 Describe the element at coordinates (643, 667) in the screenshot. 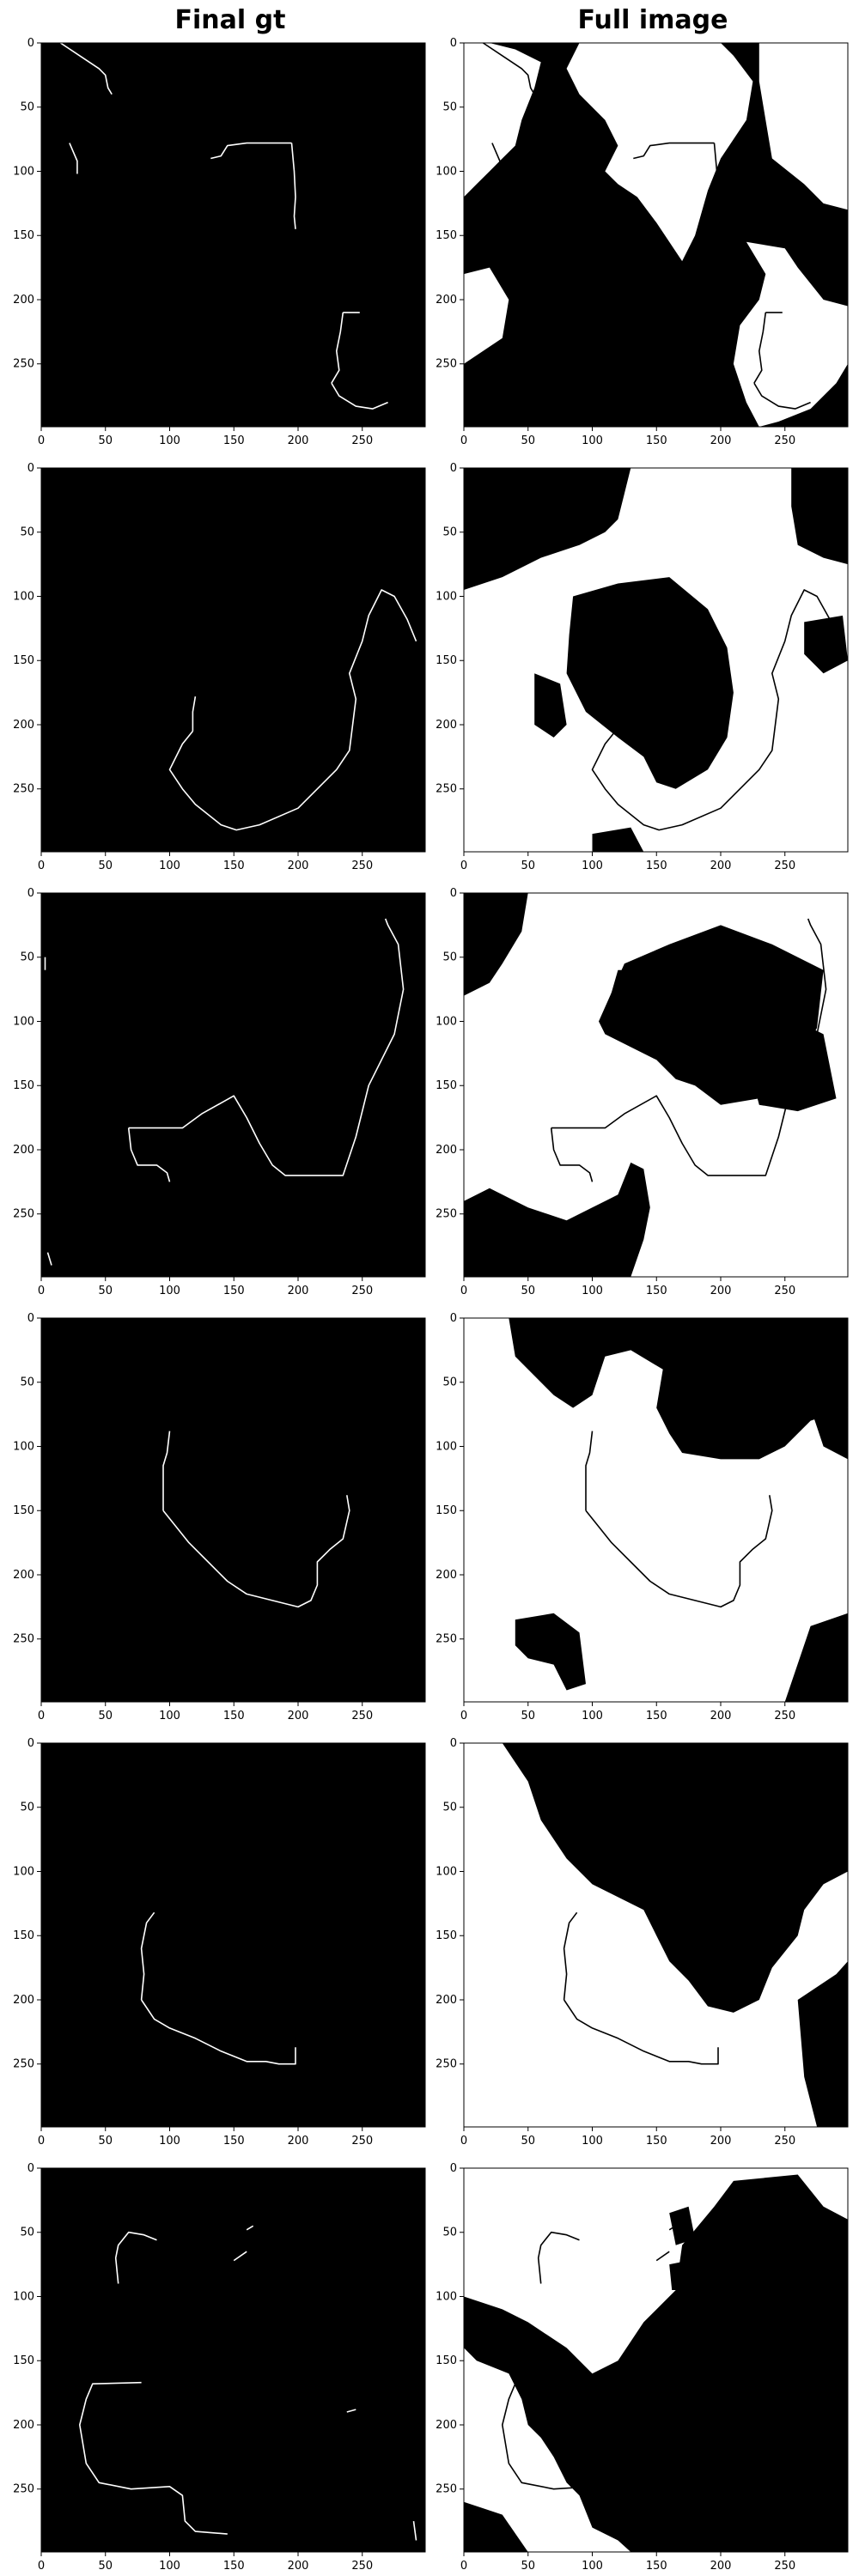

I see `full-image-panel-row-2: 0 50 100 150 200 250 0 50 100 150 200 250` at that location.